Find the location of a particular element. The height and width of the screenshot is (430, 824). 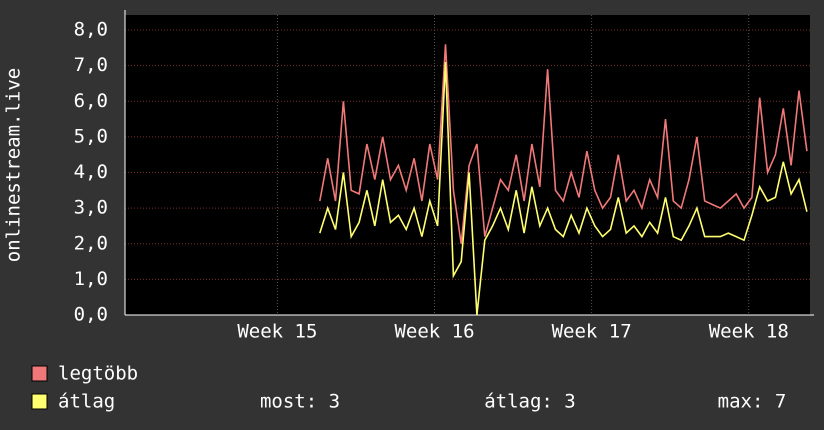

y-axis-label: onlinestream.live is located at coordinates (14, 165).